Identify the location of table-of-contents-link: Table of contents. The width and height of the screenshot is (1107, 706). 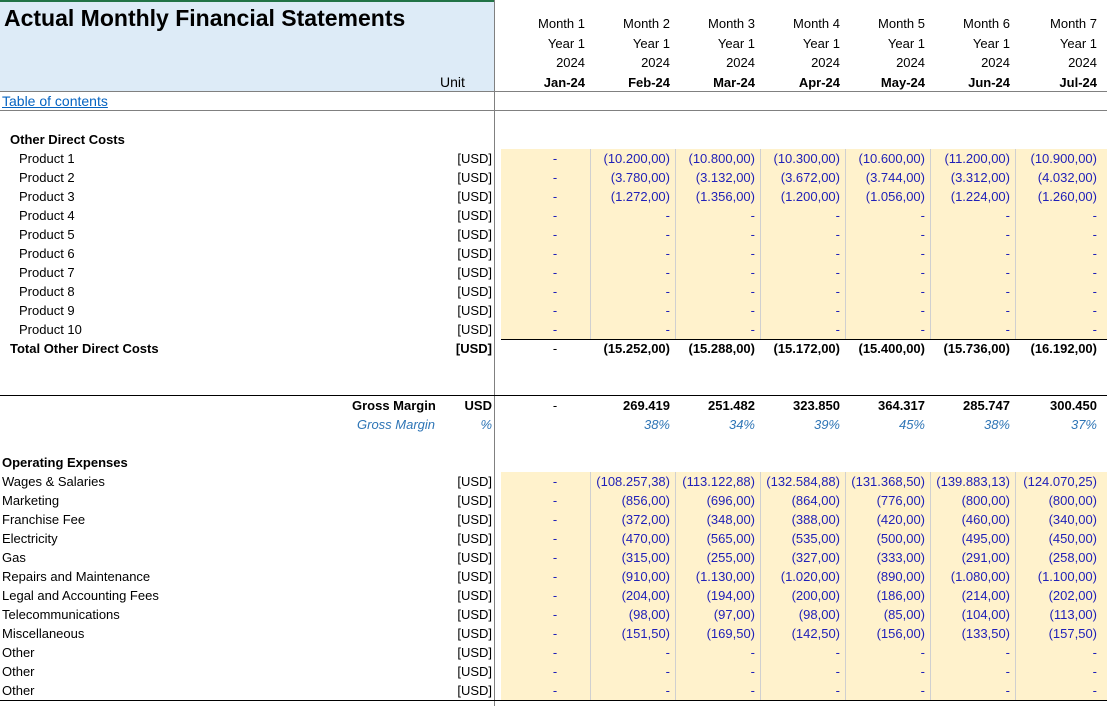
(55, 101).